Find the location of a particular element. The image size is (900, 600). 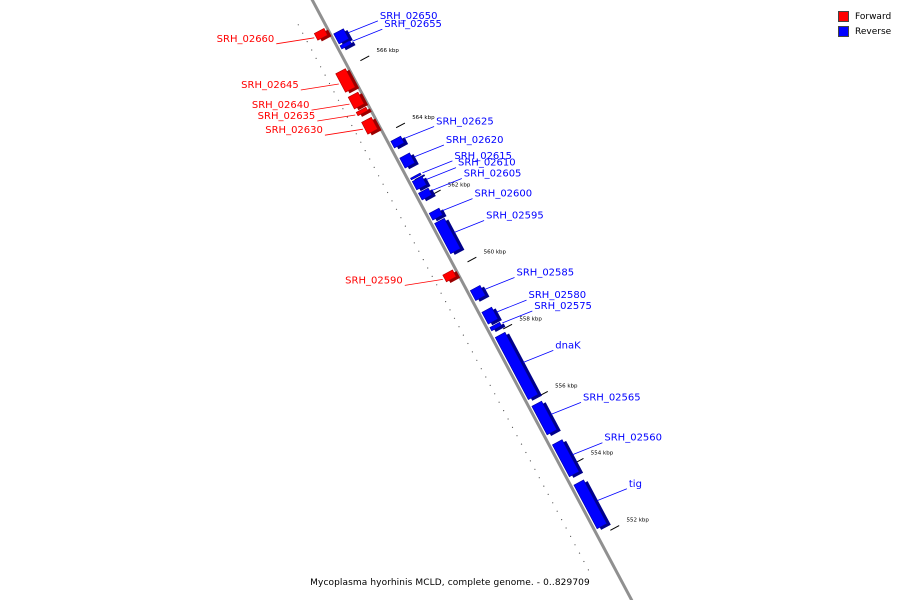

gene-label: SRH_02655 is located at coordinates (413, 24).